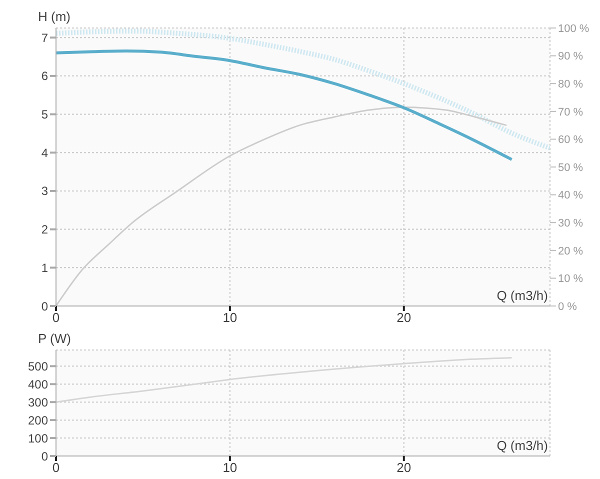  What do you see at coordinates (44, 115) in the screenshot?
I see `y-tick-label: 5` at bounding box center [44, 115].